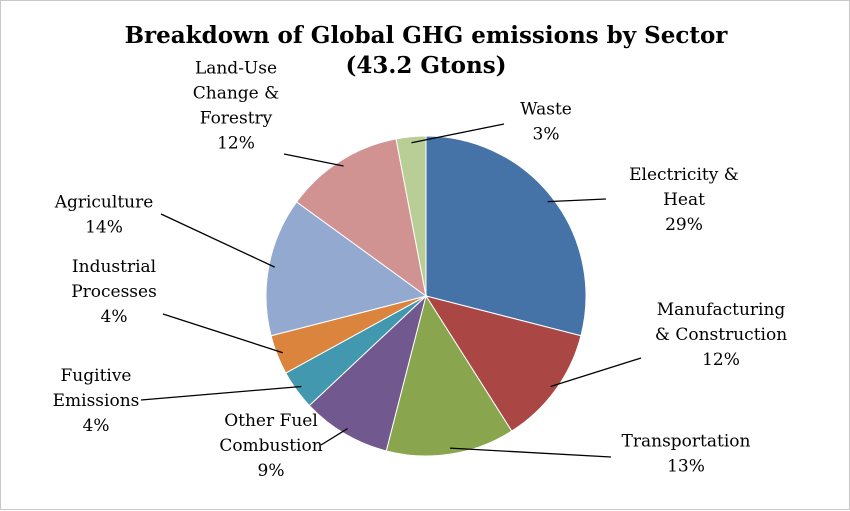 The height and width of the screenshot is (511, 850). What do you see at coordinates (684, 200) in the screenshot?
I see `slice-label-electricity-and-heat: Electricity & Heat 29%` at bounding box center [684, 200].